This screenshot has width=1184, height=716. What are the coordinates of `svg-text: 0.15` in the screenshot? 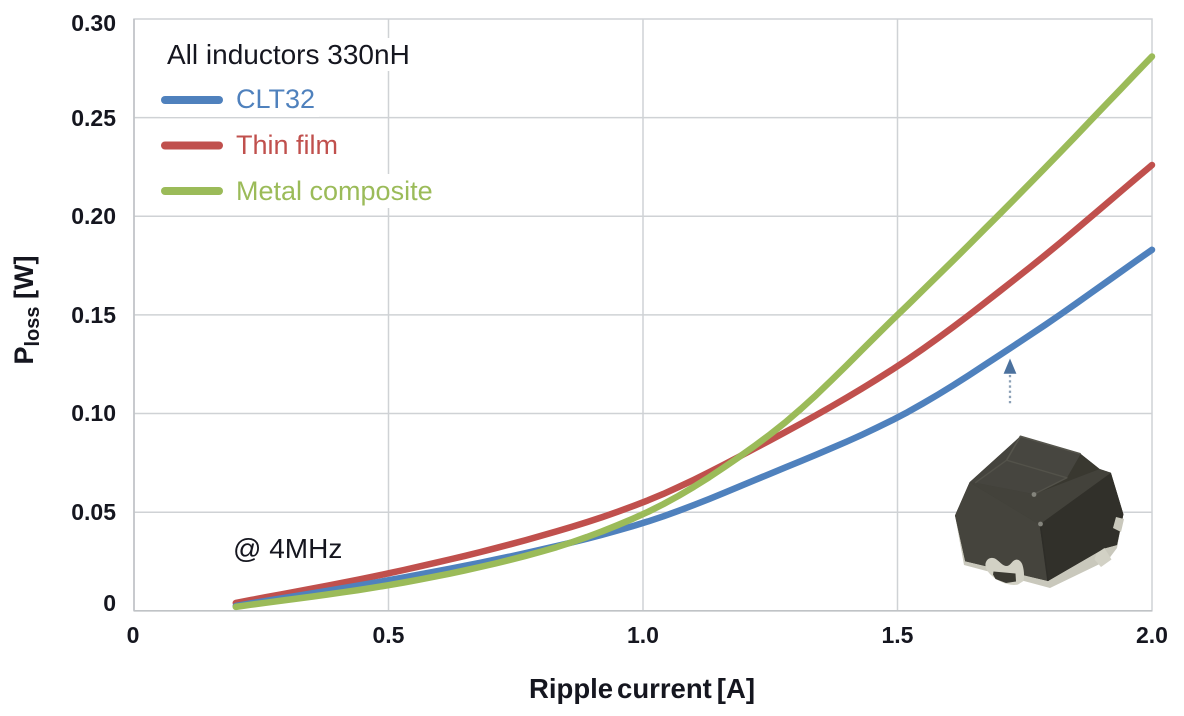 It's located at (93, 315).